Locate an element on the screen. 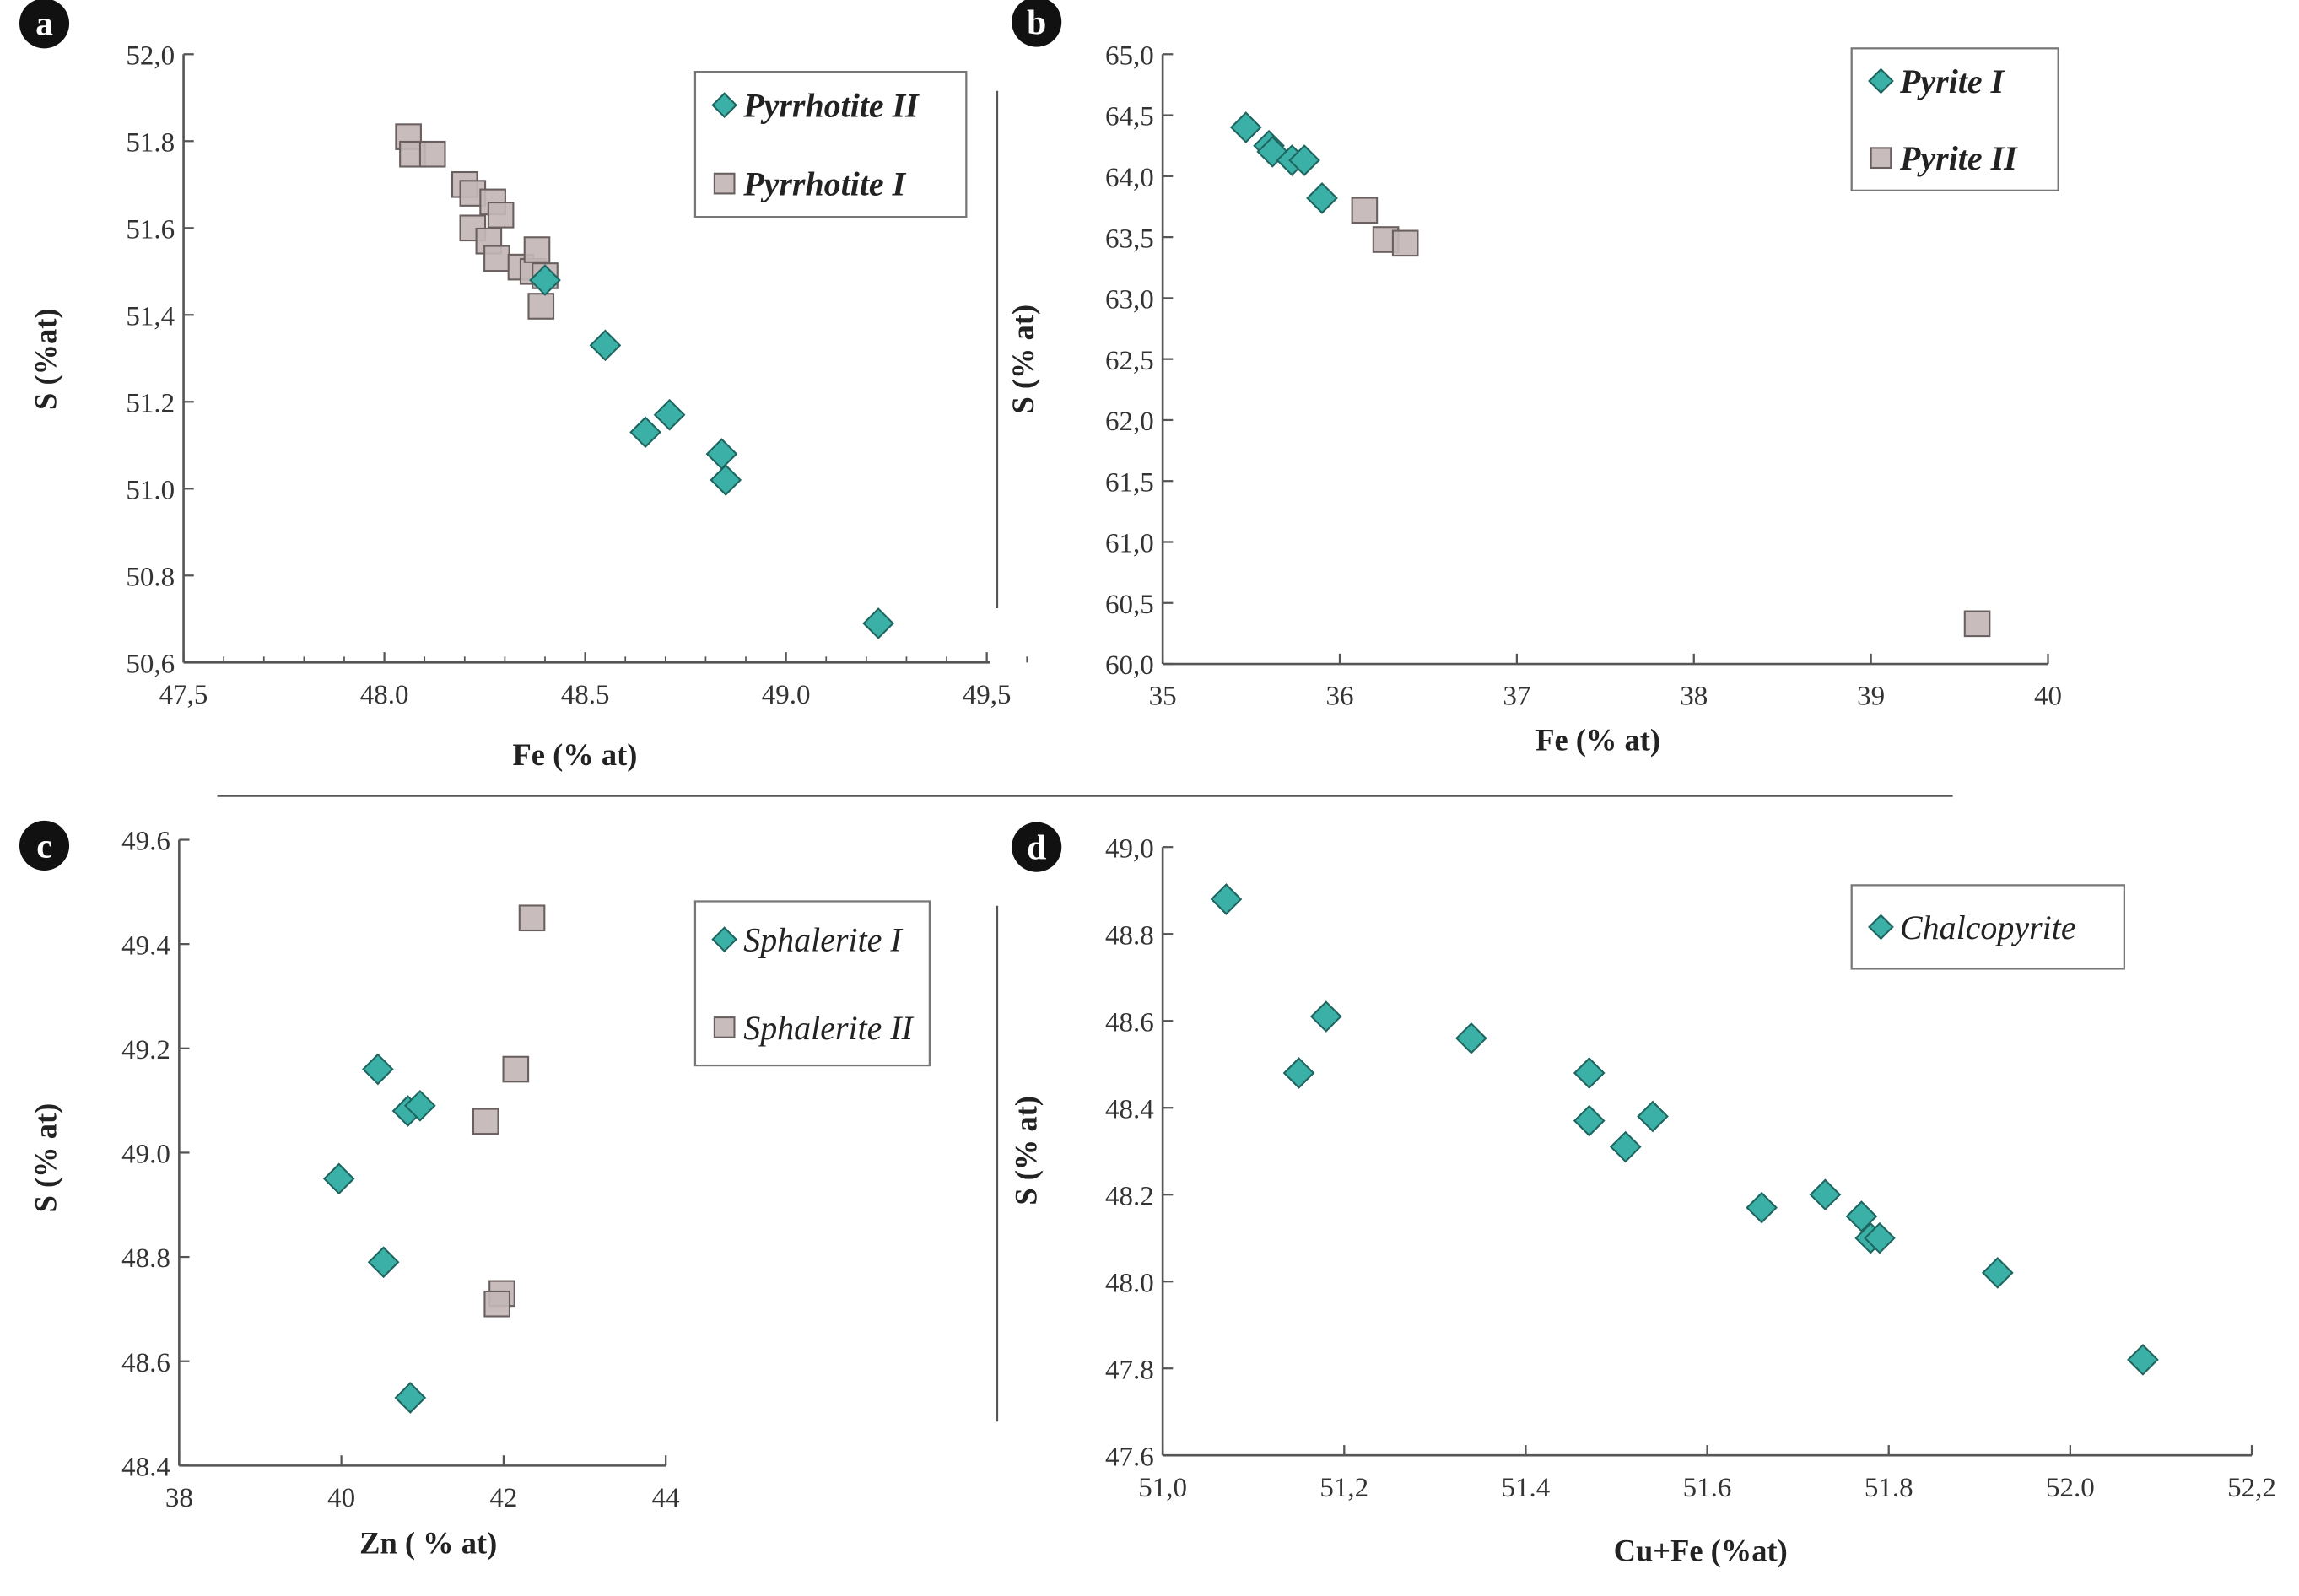  x-tick-label: 52,2 is located at coordinates (2251, 1488).